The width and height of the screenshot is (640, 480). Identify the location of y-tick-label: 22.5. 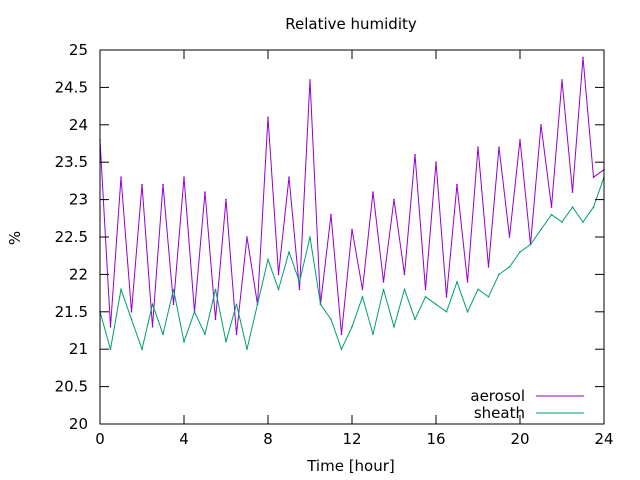
(71, 237).